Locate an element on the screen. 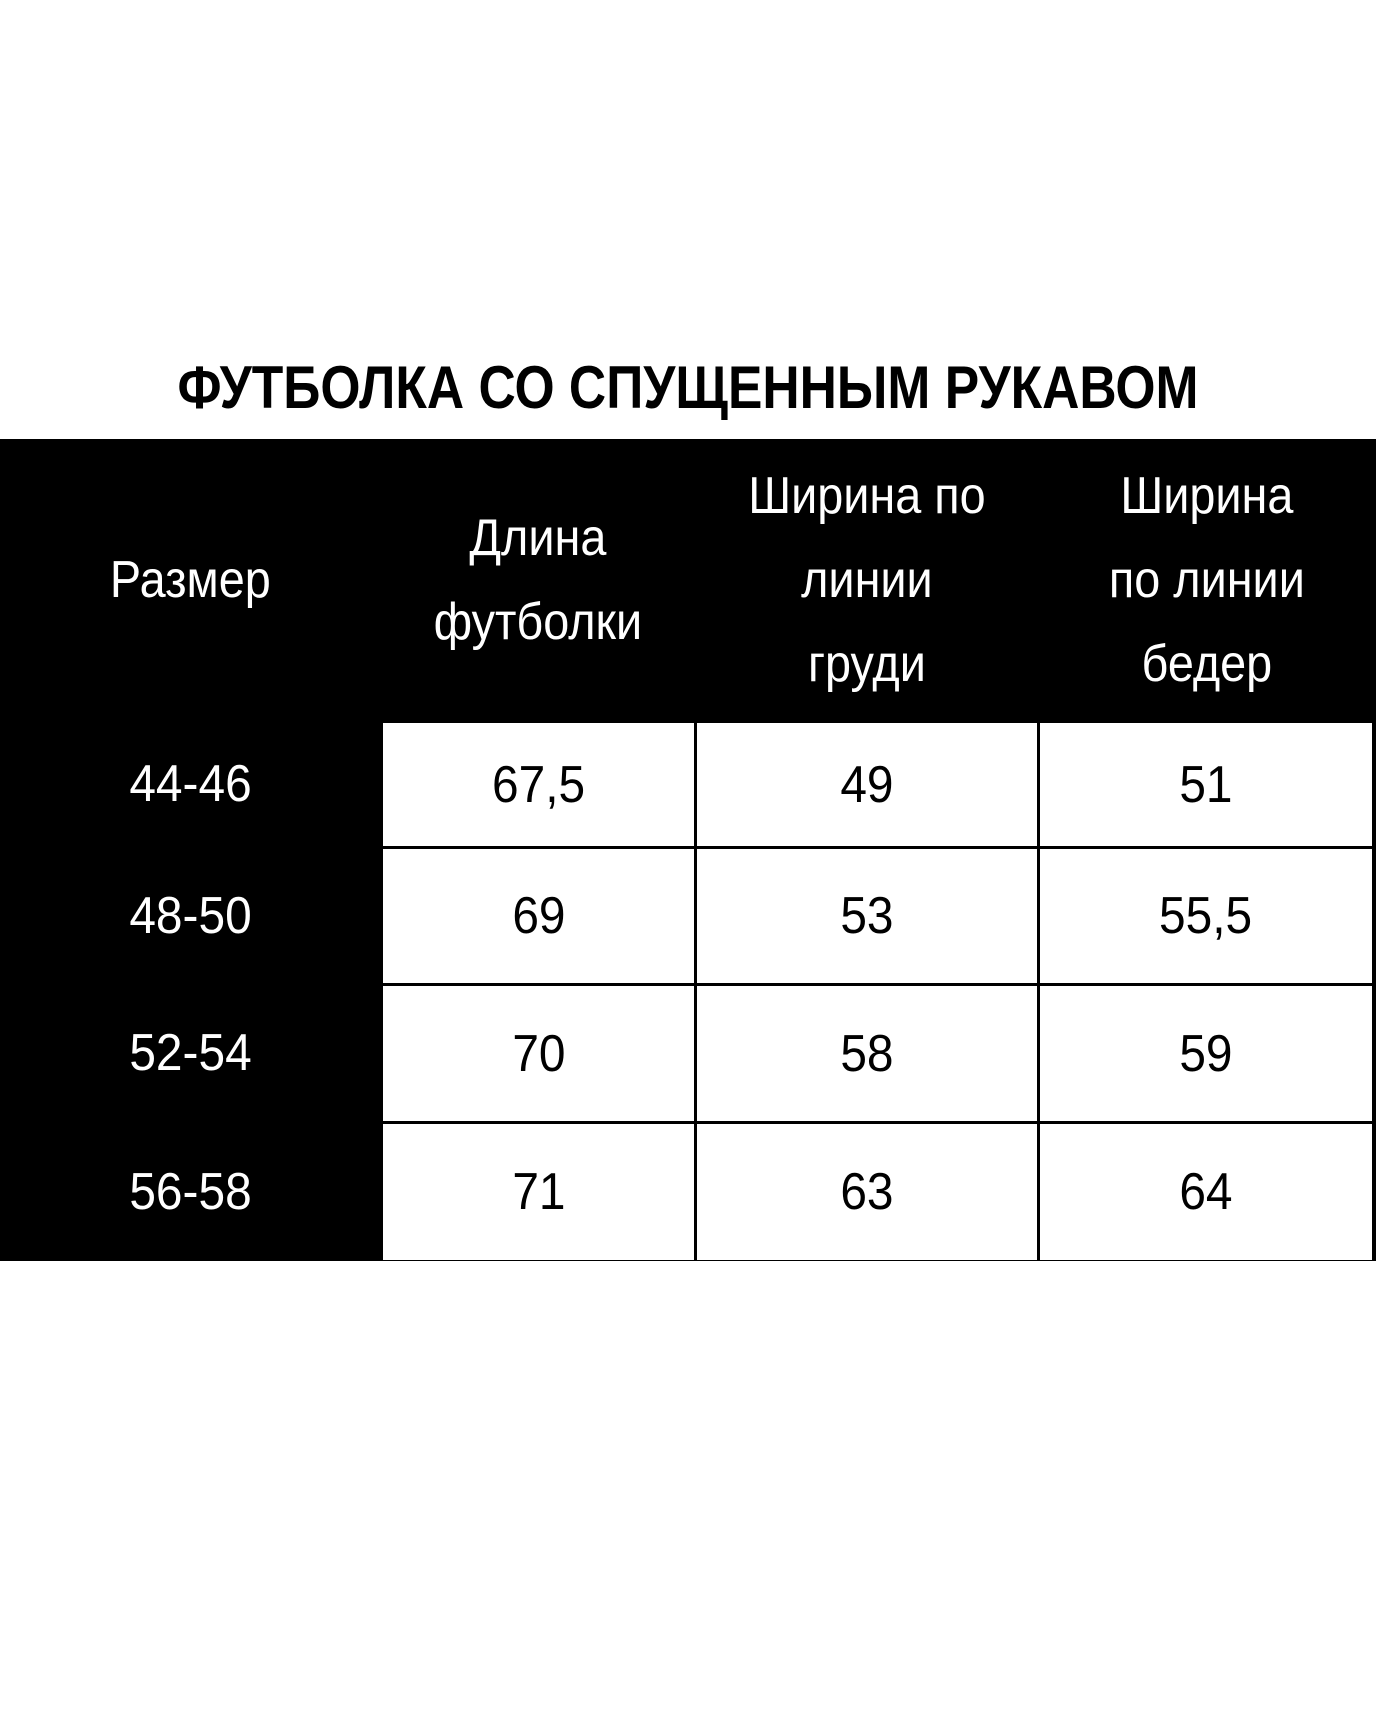 The width and height of the screenshot is (1376, 1720). value-cell: 49 is located at coordinates (867, 784).